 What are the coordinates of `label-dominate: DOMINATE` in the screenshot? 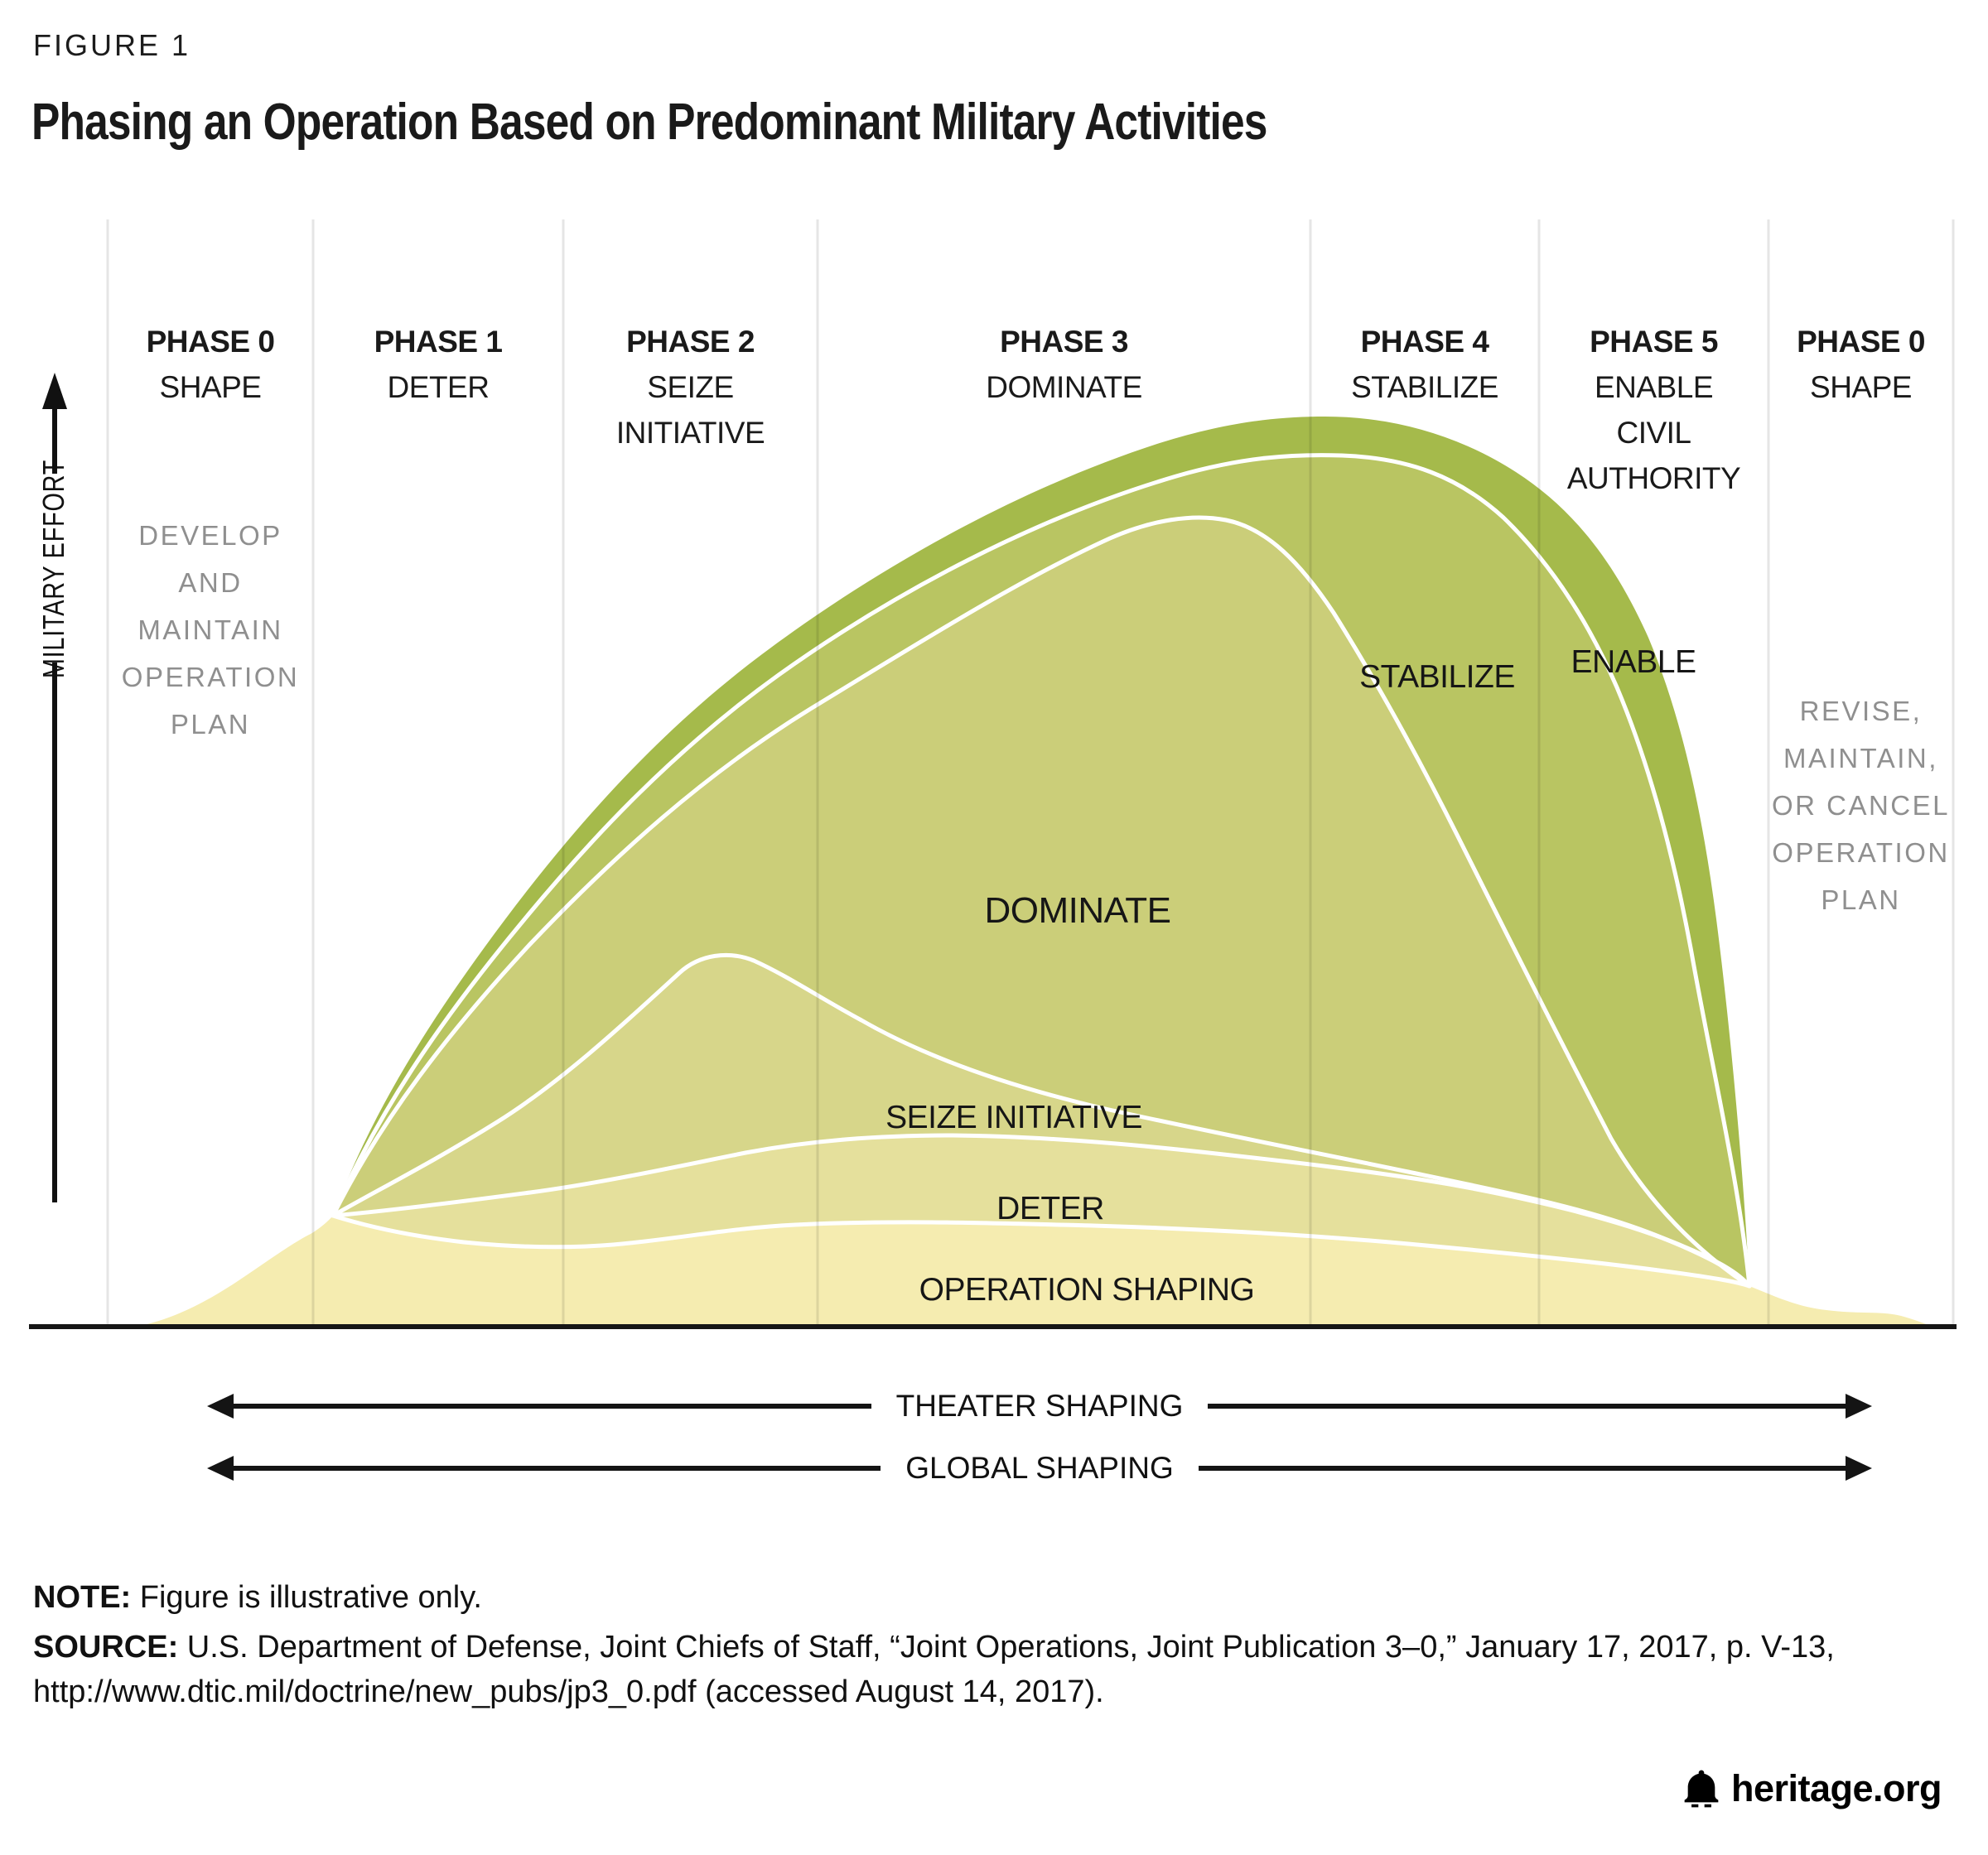 It's located at (1077, 910).